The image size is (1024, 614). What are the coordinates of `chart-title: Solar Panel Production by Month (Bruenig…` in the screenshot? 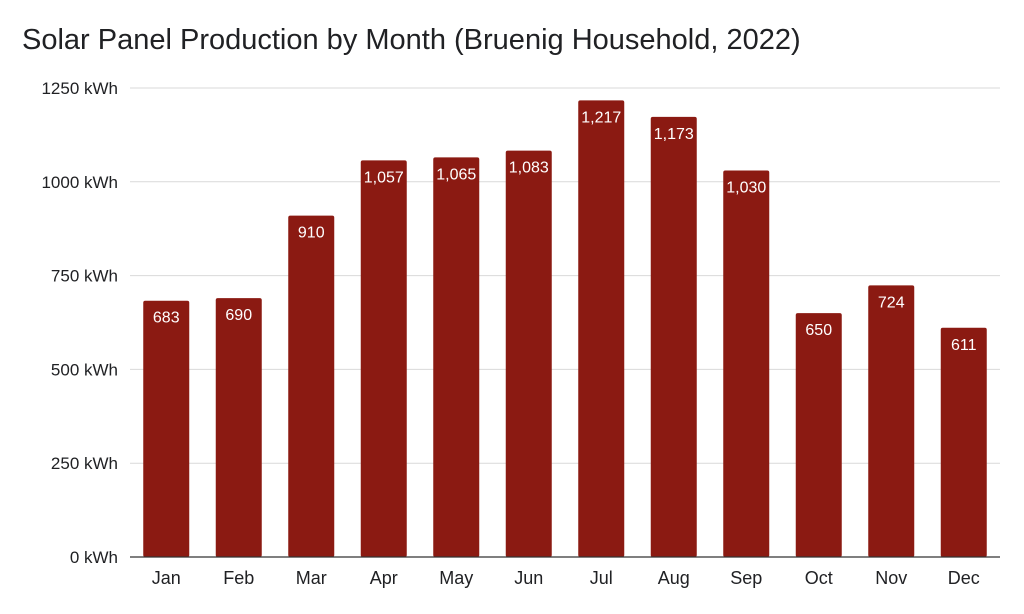 It's located at (411, 40).